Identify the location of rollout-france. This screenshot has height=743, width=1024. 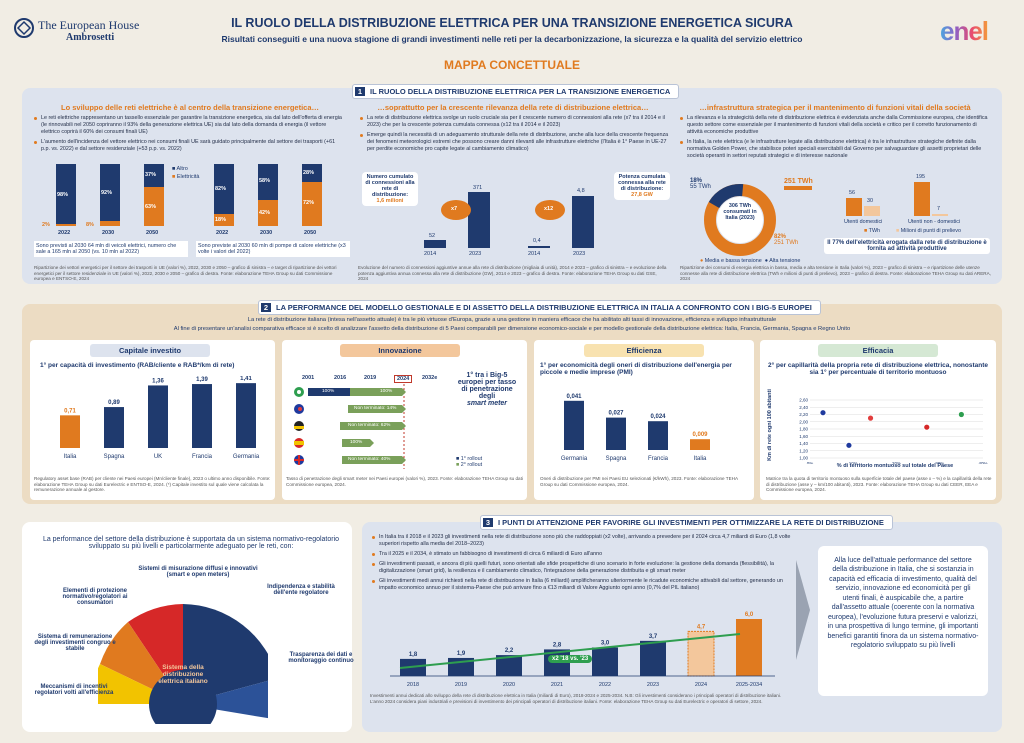
(377, 409).